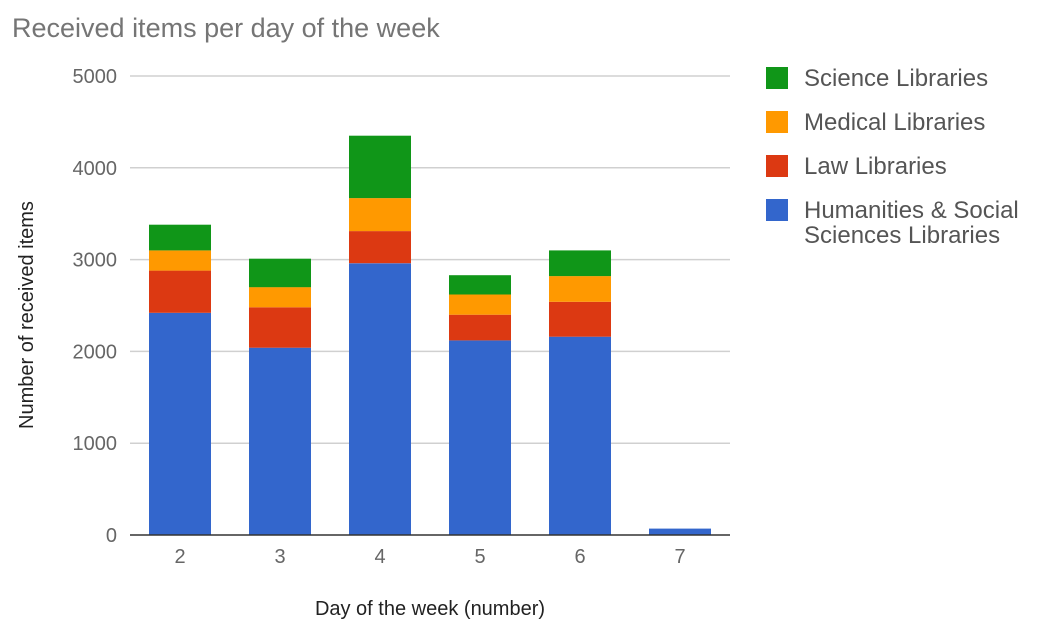 The width and height of the screenshot is (1040, 628). What do you see at coordinates (479, 557) in the screenshot?
I see `x-tick-label: 5` at bounding box center [479, 557].